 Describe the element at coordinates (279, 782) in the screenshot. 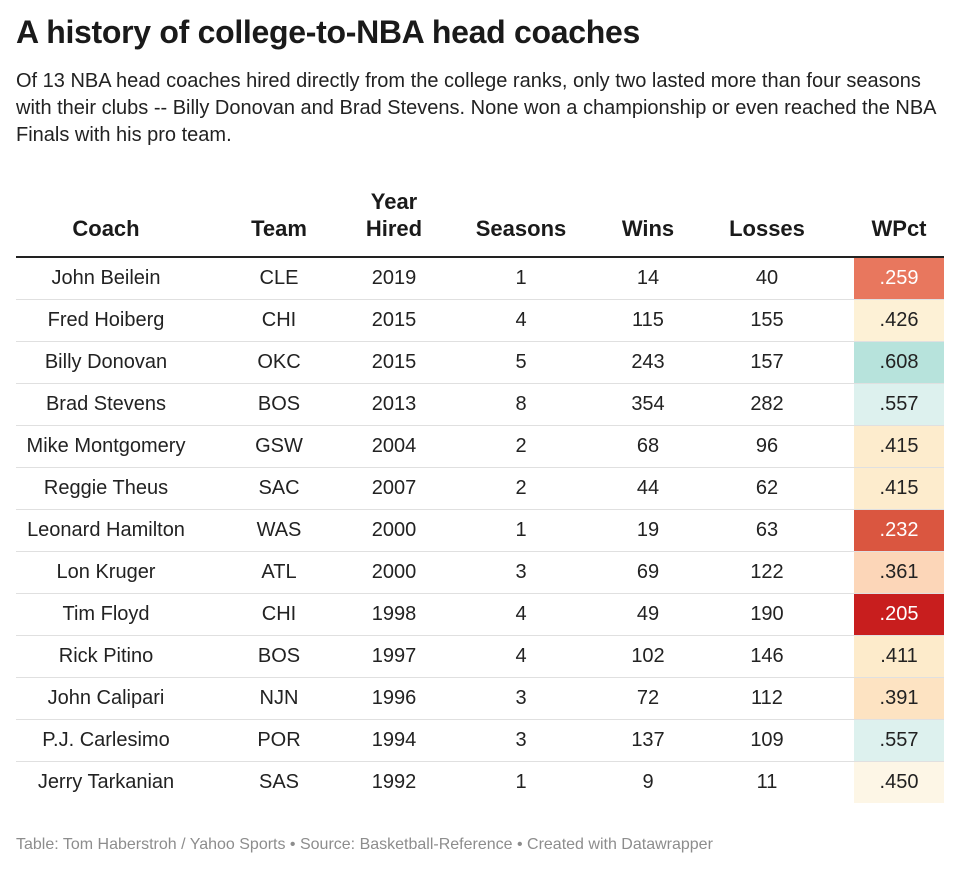

I see `cell-team: SAS` at that location.